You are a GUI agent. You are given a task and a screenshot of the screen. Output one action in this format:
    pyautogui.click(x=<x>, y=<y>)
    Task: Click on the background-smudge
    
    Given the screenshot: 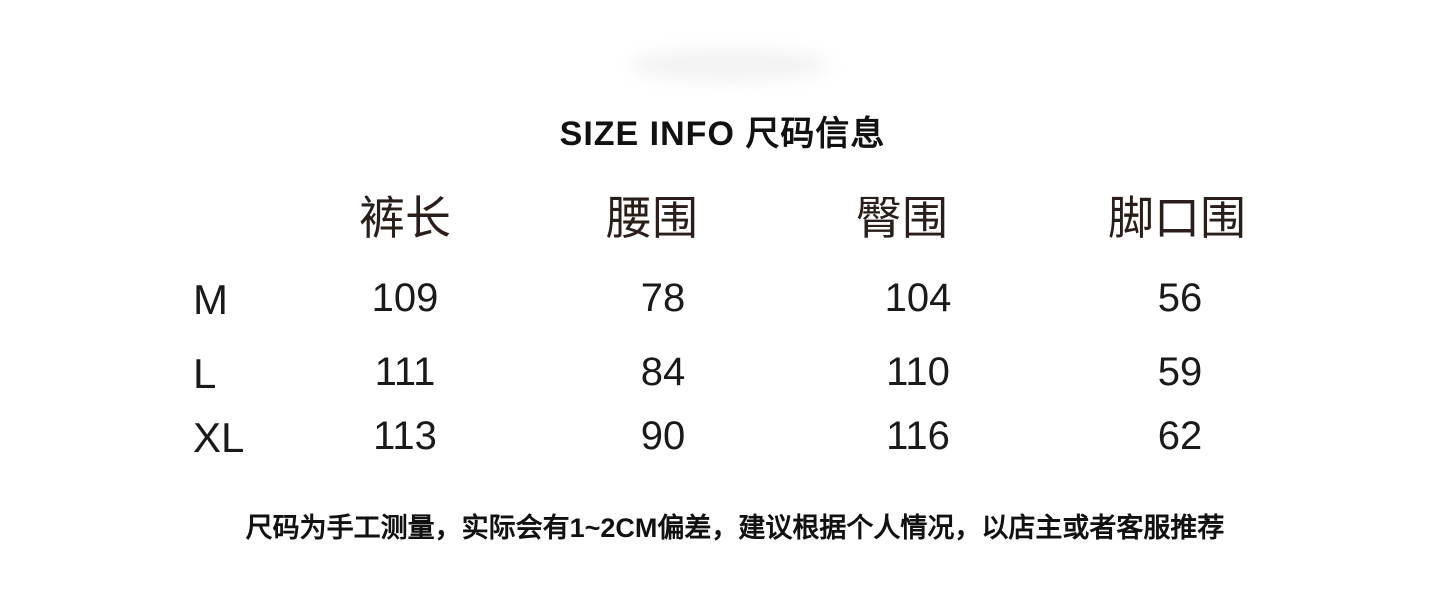 What is the action you would take?
    pyautogui.click(x=730, y=65)
    